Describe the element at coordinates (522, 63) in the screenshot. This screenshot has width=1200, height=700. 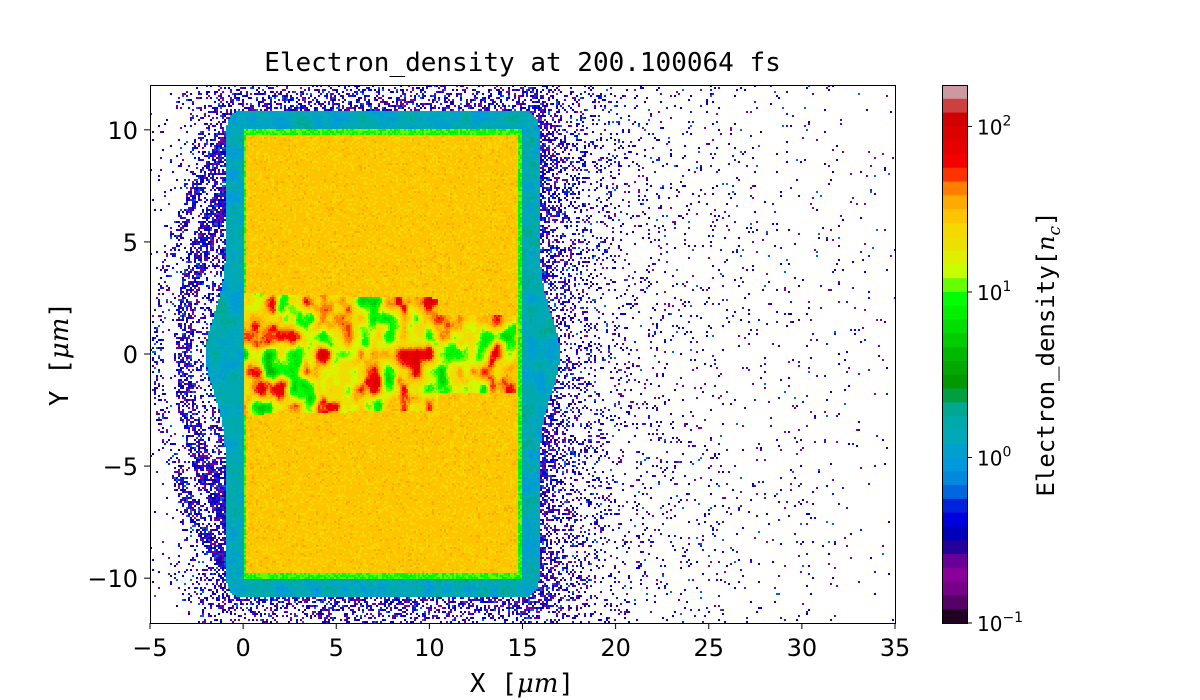
I see `chart-title: Electron_density at 200.100064 fs` at that location.